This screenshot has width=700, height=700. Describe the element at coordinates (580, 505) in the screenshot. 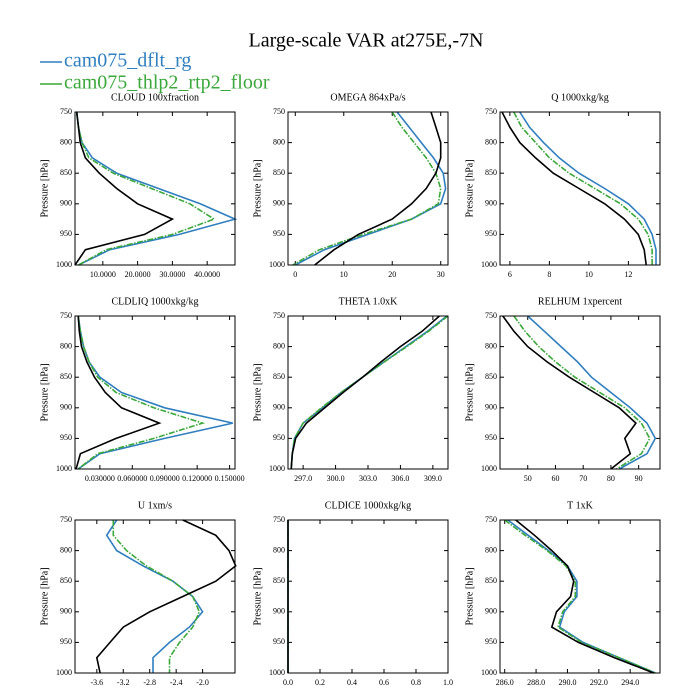

I see `panel-title: T 1xK` at that location.